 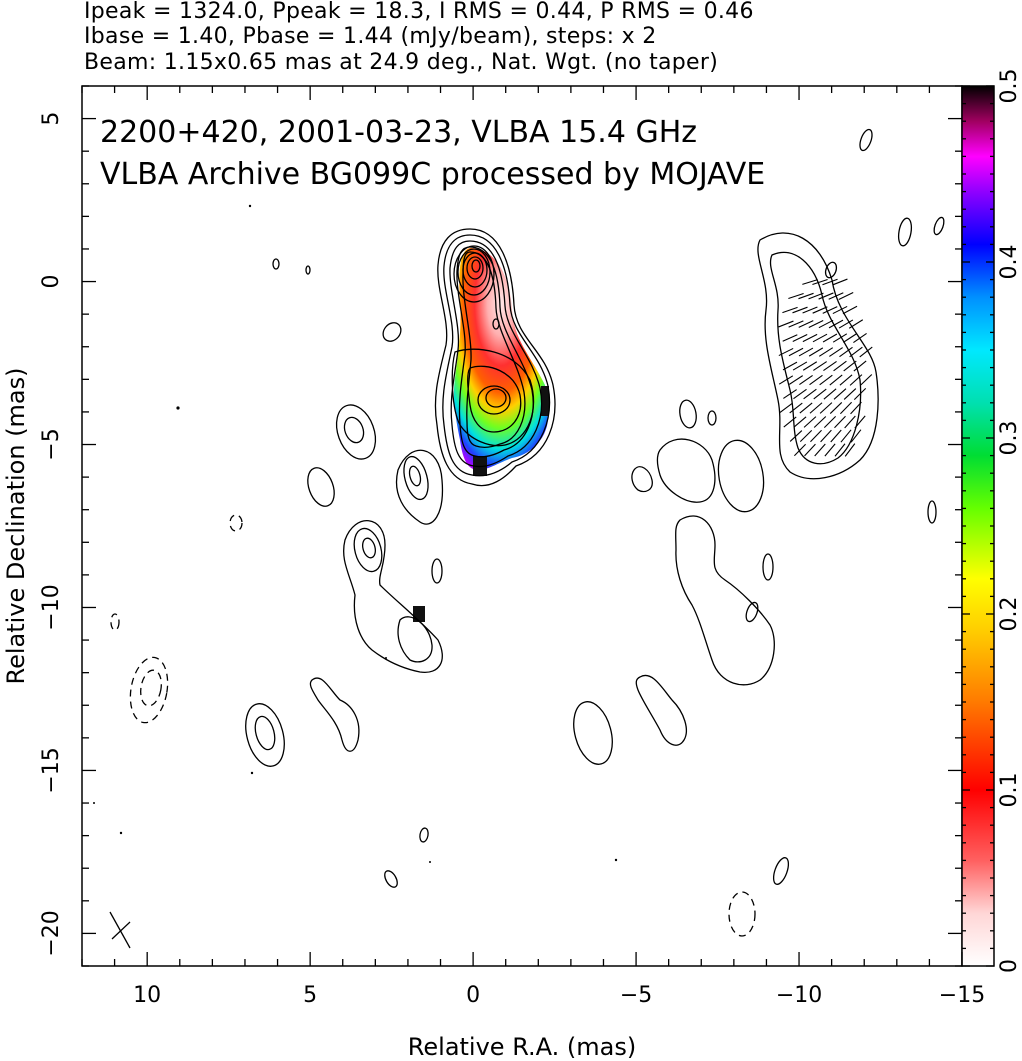 I want to click on y-tick-label: 5, so click(x=51, y=119).